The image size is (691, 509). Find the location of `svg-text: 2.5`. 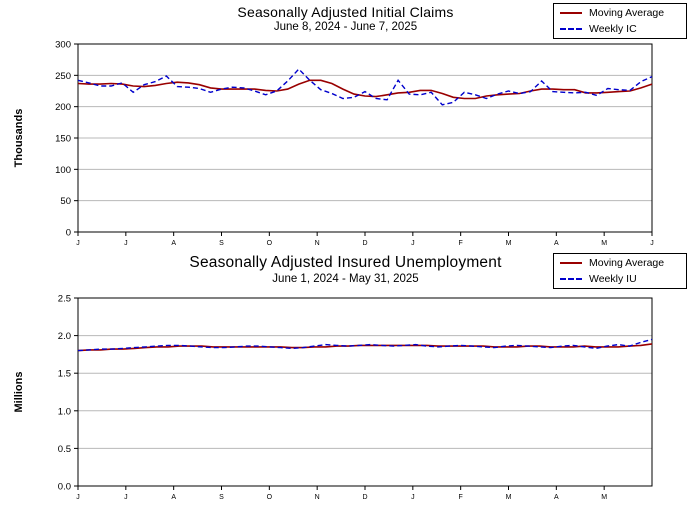

svg-text: 2.5 is located at coordinates (64, 299).